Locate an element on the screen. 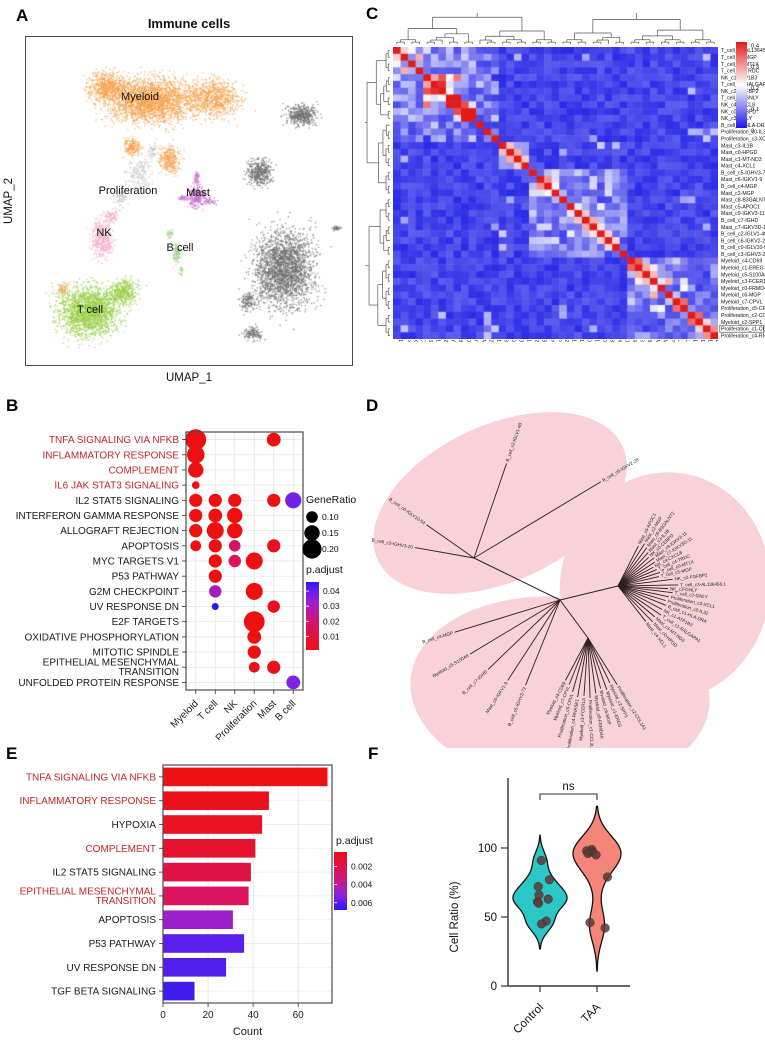 This screenshot has height=1040, width=765. svg-text: Count is located at coordinates (247, 1032).